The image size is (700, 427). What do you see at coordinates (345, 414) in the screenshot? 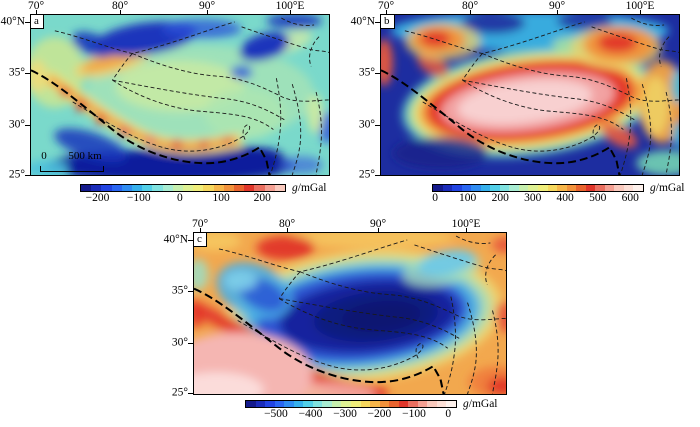
I see `colorbar-tick-label: −300` at bounding box center [345, 414].